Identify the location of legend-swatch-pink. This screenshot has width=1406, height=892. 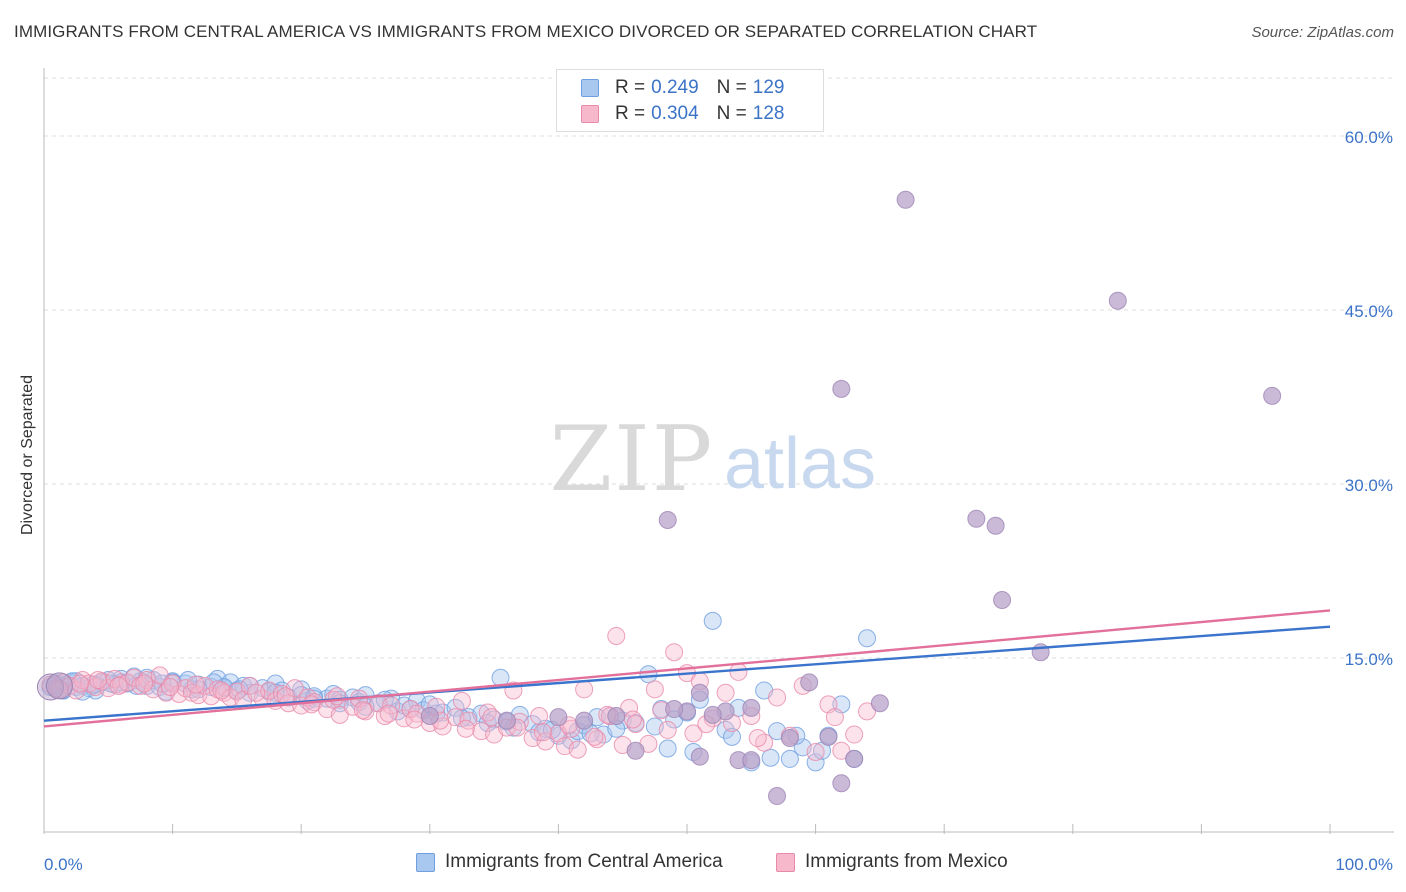
(785, 862).